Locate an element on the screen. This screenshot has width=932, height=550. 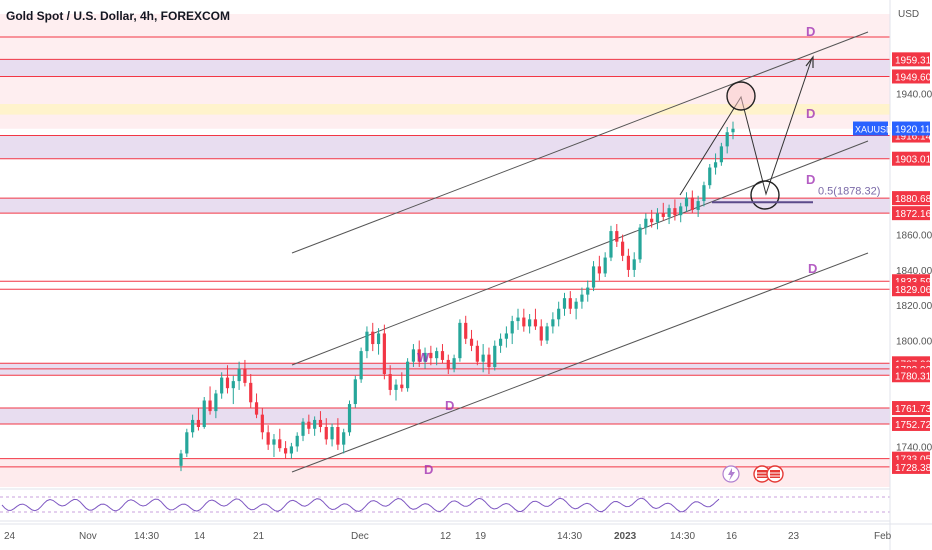
arrow-head is located at coordinates (809, 61).